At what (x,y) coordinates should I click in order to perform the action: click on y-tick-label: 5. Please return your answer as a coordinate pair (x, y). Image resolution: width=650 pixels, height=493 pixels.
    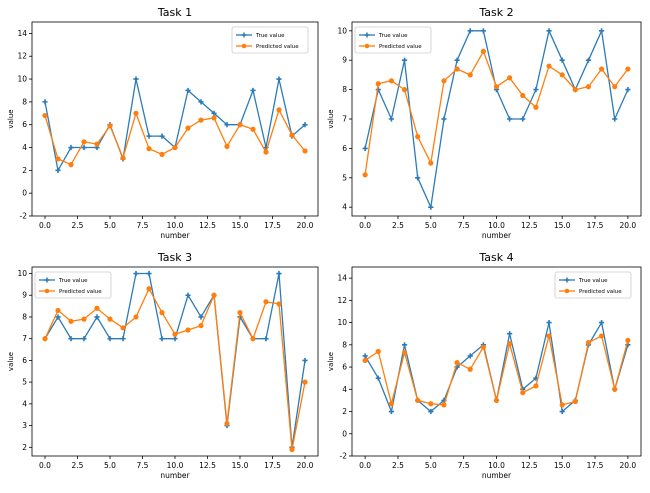
    Looking at the image, I should click on (24, 382).